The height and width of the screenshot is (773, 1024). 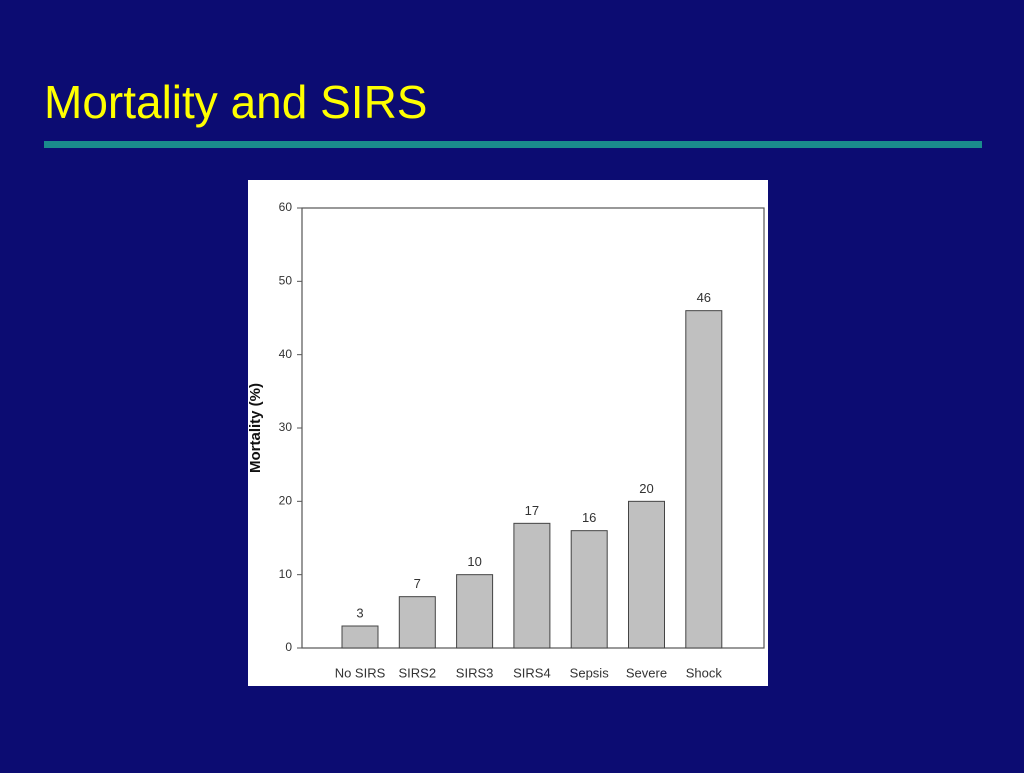 What do you see at coordinates (475, 672) in the screenshot?
I see `x-tick-label: SIRS3` at bounding box center [475, 672].